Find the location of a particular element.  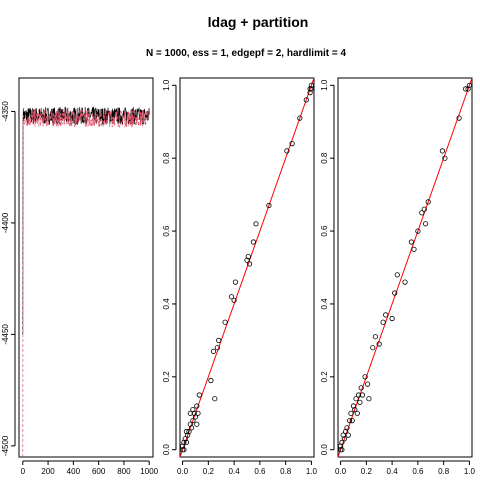

y-tick-label: 1.0 is located at coordinates (166, 85).